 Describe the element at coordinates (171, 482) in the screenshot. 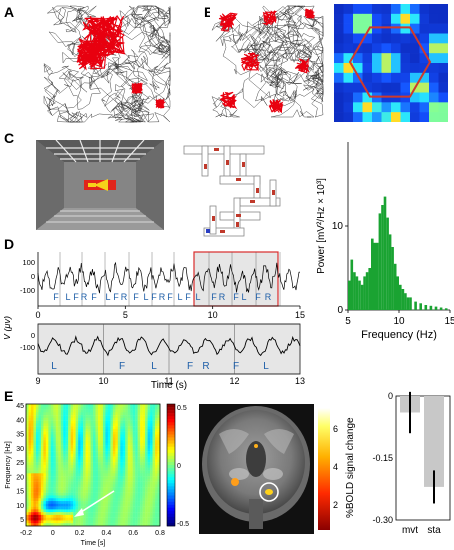

I see `tf-cbar-step` at that location.